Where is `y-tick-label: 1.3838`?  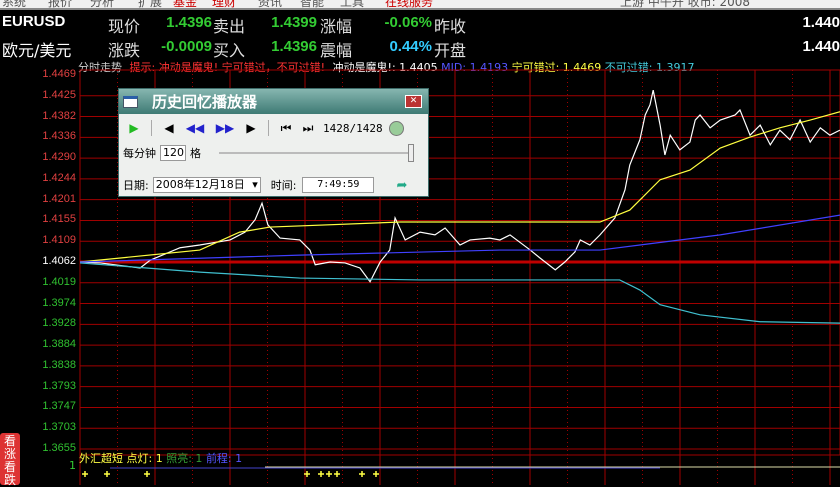 y-tick-label: 1.3838 is located at coordinates (59, 364).